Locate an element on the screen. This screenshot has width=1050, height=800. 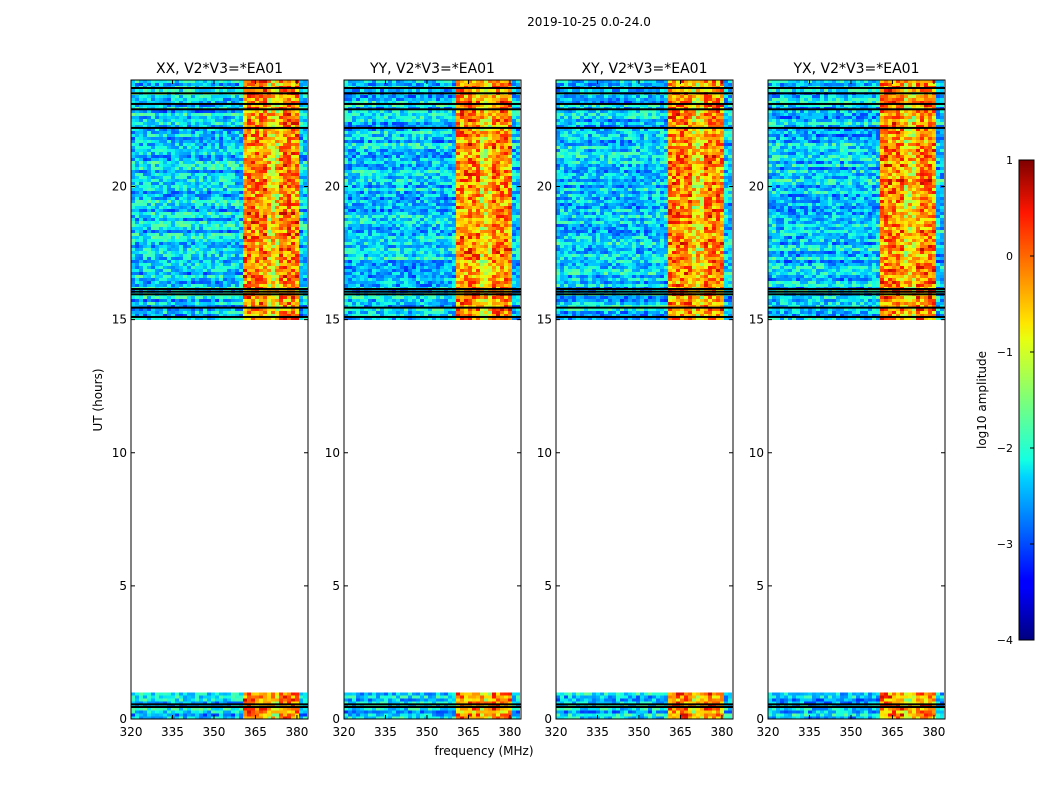
panel-title: XY, V2*V3=*EA01 is located at coordinates (645, 69).